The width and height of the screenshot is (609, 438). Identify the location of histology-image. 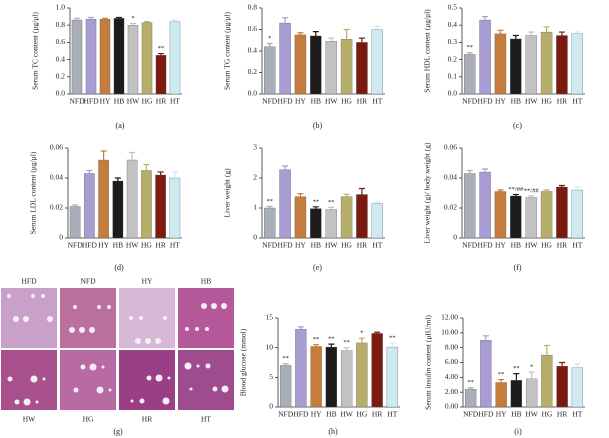
(88, 318).